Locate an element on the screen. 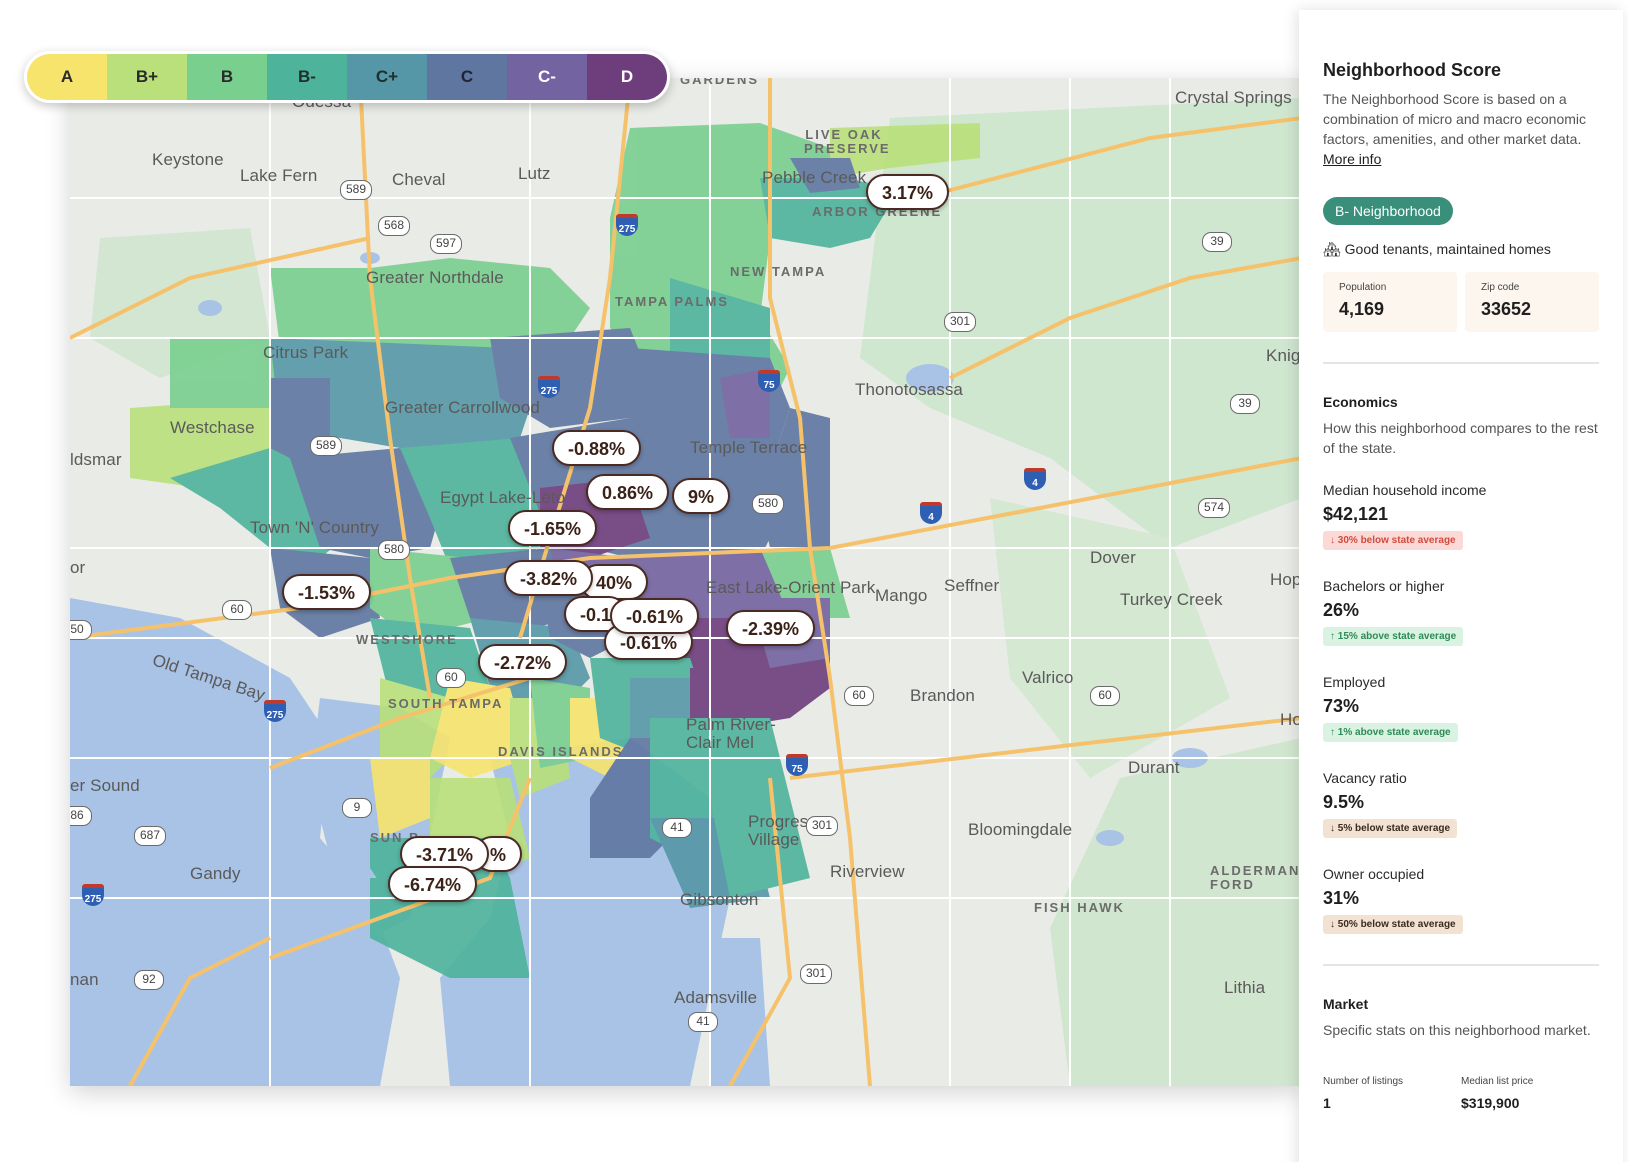 This screenshot has width=1628, height=1162. route-shield: 50 is located at coordinates (81, 630).